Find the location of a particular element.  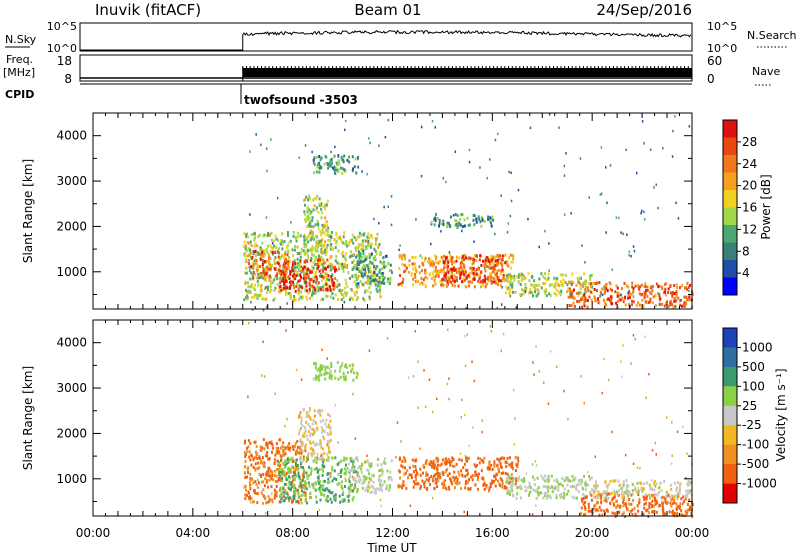

nsky-label: N.Sky is located at coordinates (21, 39).